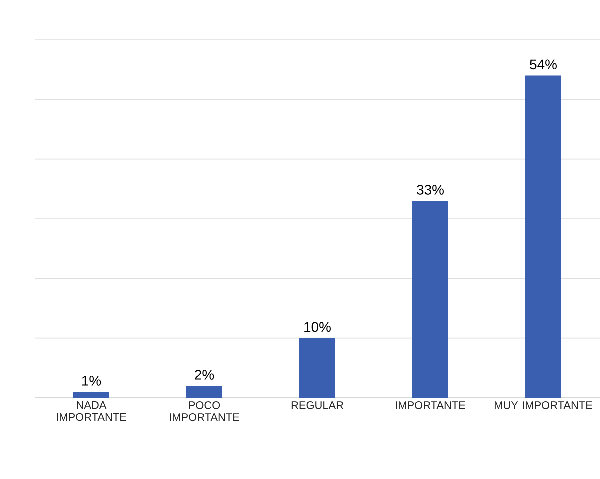  I want to click on data-label: 33%, so click(430, 190).